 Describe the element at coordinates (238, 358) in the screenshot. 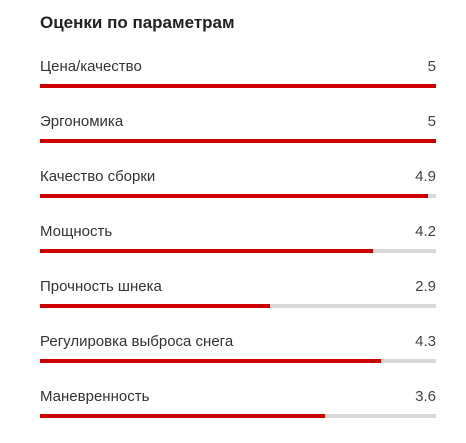

I see `rating-item-snow-discharge: Регулировка выброса снега 4.3` at that location.